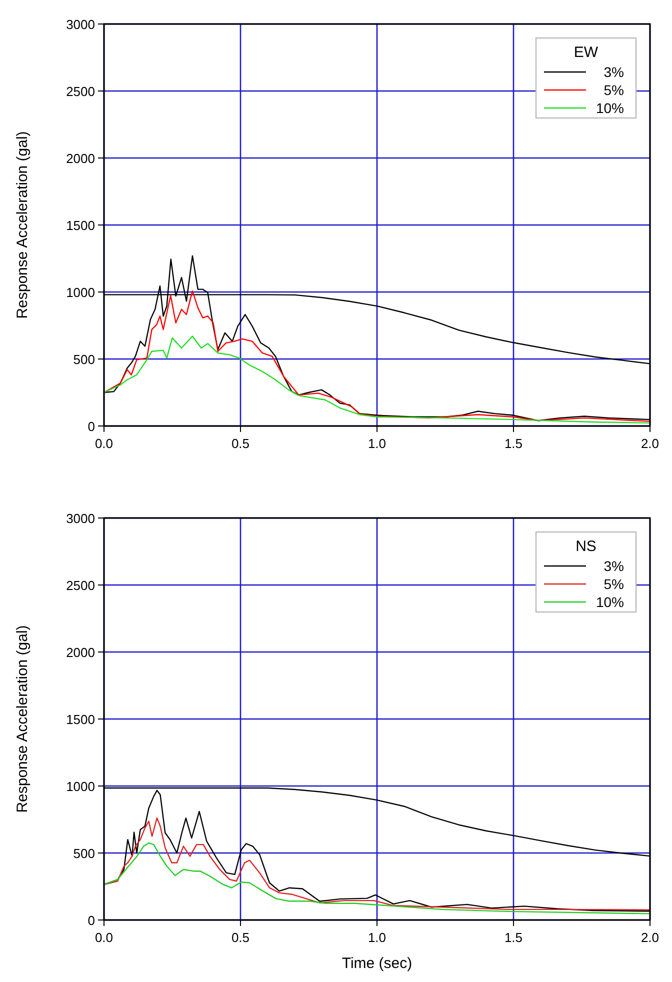 The height and width of the screenshot is (982, 672). Describe the element at coordinates (586, 52) in the screenshot. I see `legend-title: EW` at that location.